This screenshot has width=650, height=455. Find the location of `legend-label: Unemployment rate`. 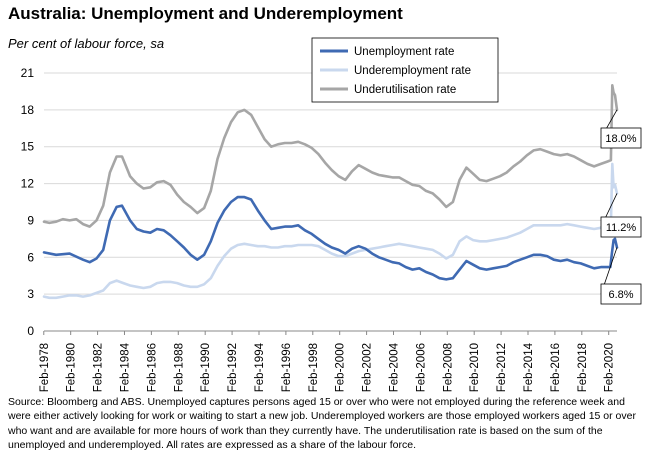

legend-label: Unemployment rate is located at coordinates (404, 52).